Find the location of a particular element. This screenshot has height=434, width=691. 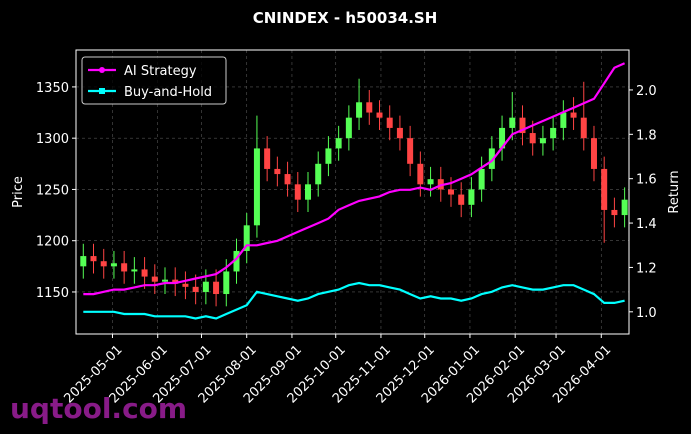

y-tick-label: 1200 is located at coordinates (52, 242).